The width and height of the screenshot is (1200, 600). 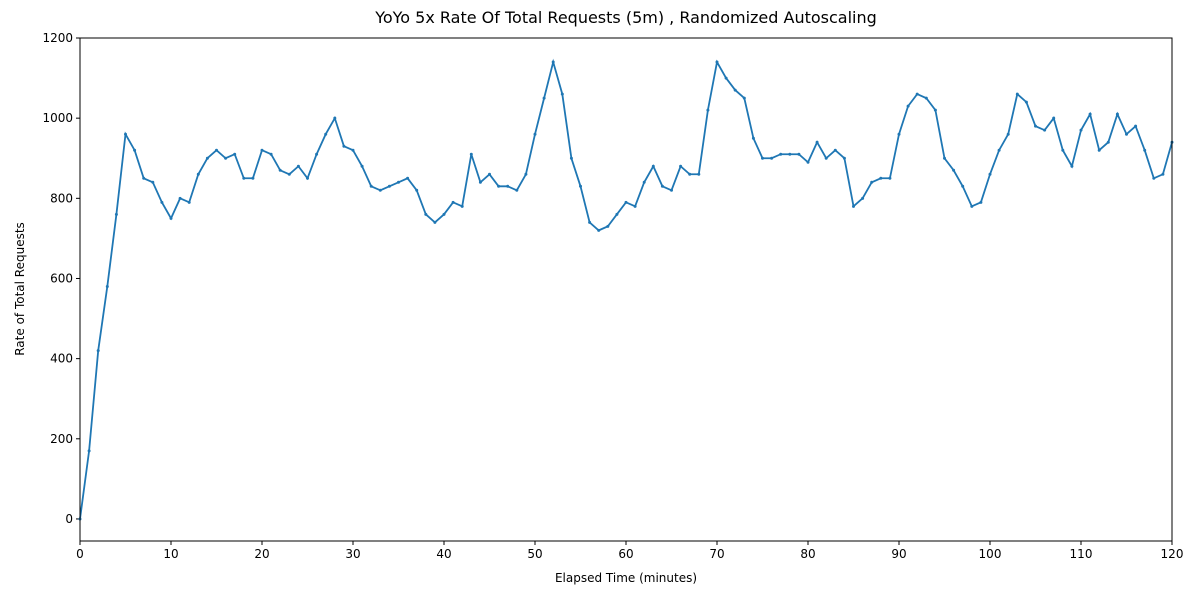 I want to click on y-tick-label: 0, so click(x=69, y=519).